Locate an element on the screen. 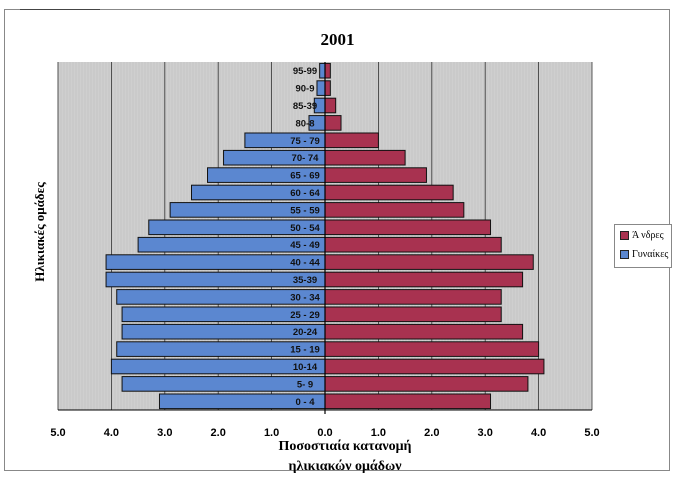 The image size is (675, 477). chart-title: 2001 is located at coordinates (337, 39).